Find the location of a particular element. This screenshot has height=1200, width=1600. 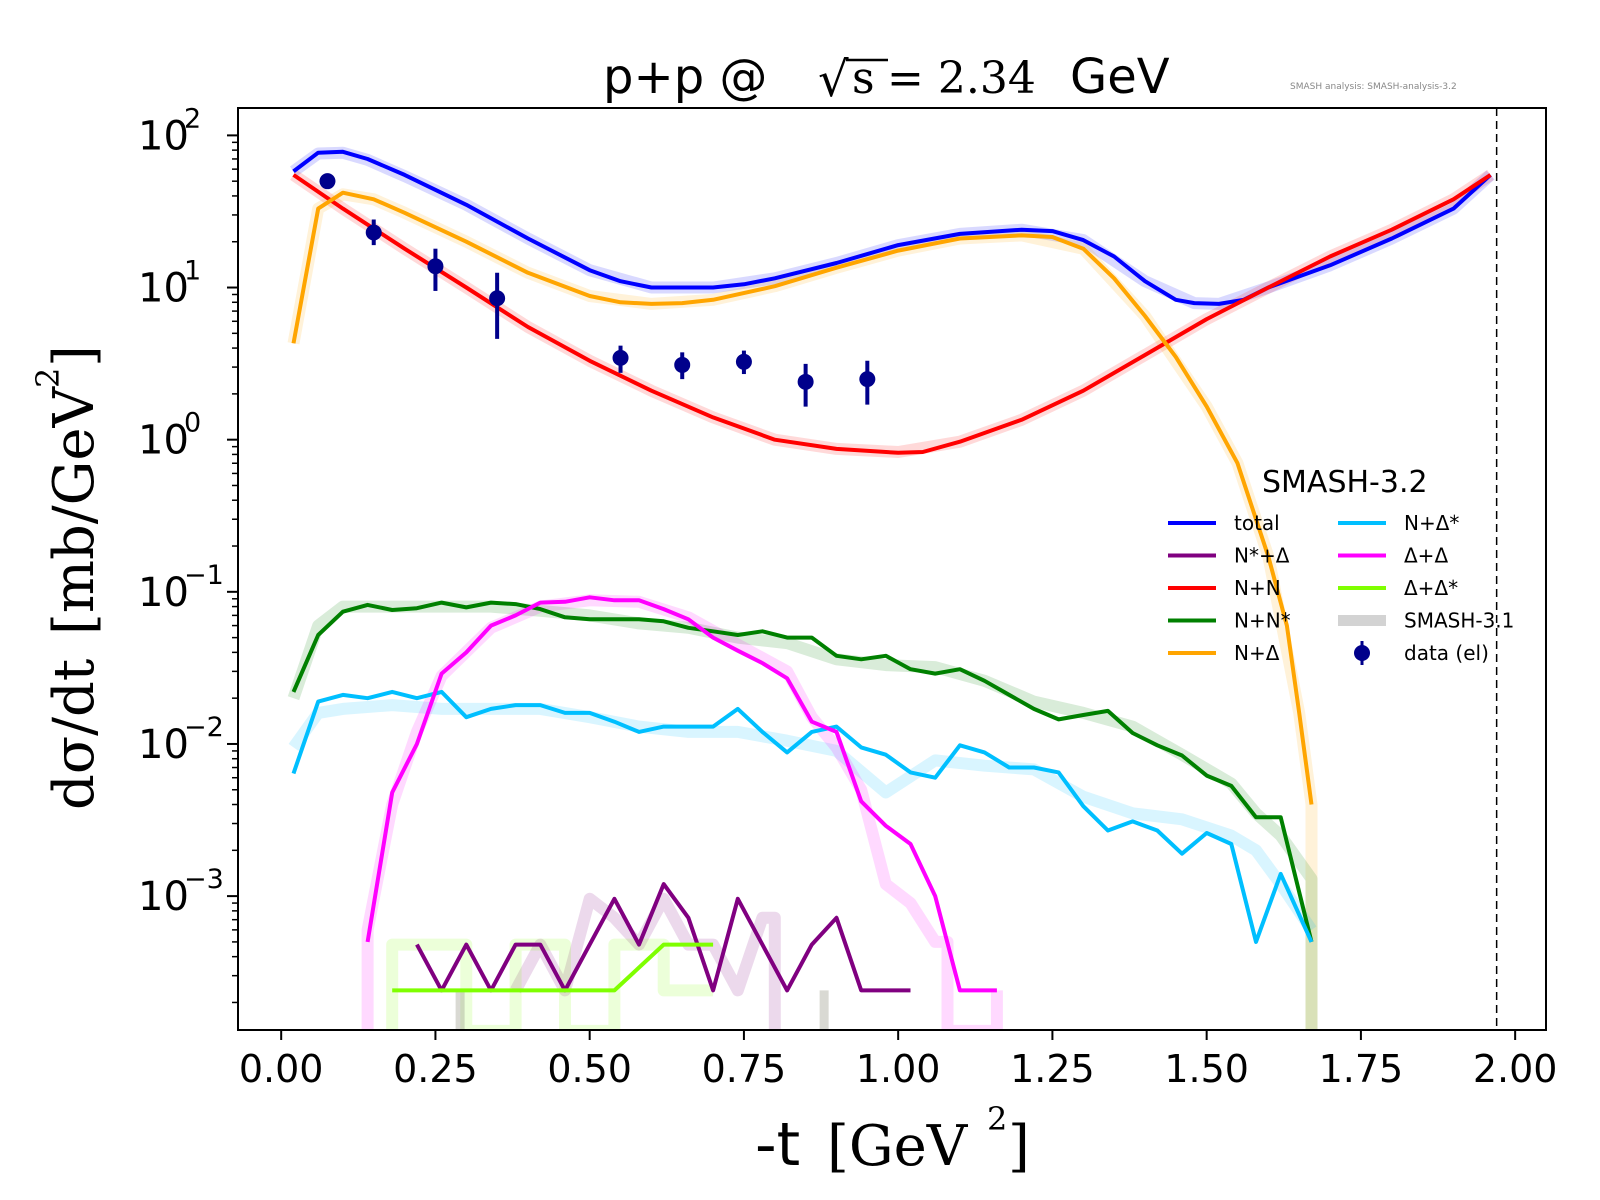

band-smash-3-1-n-star is located at coordinates (802, 816).